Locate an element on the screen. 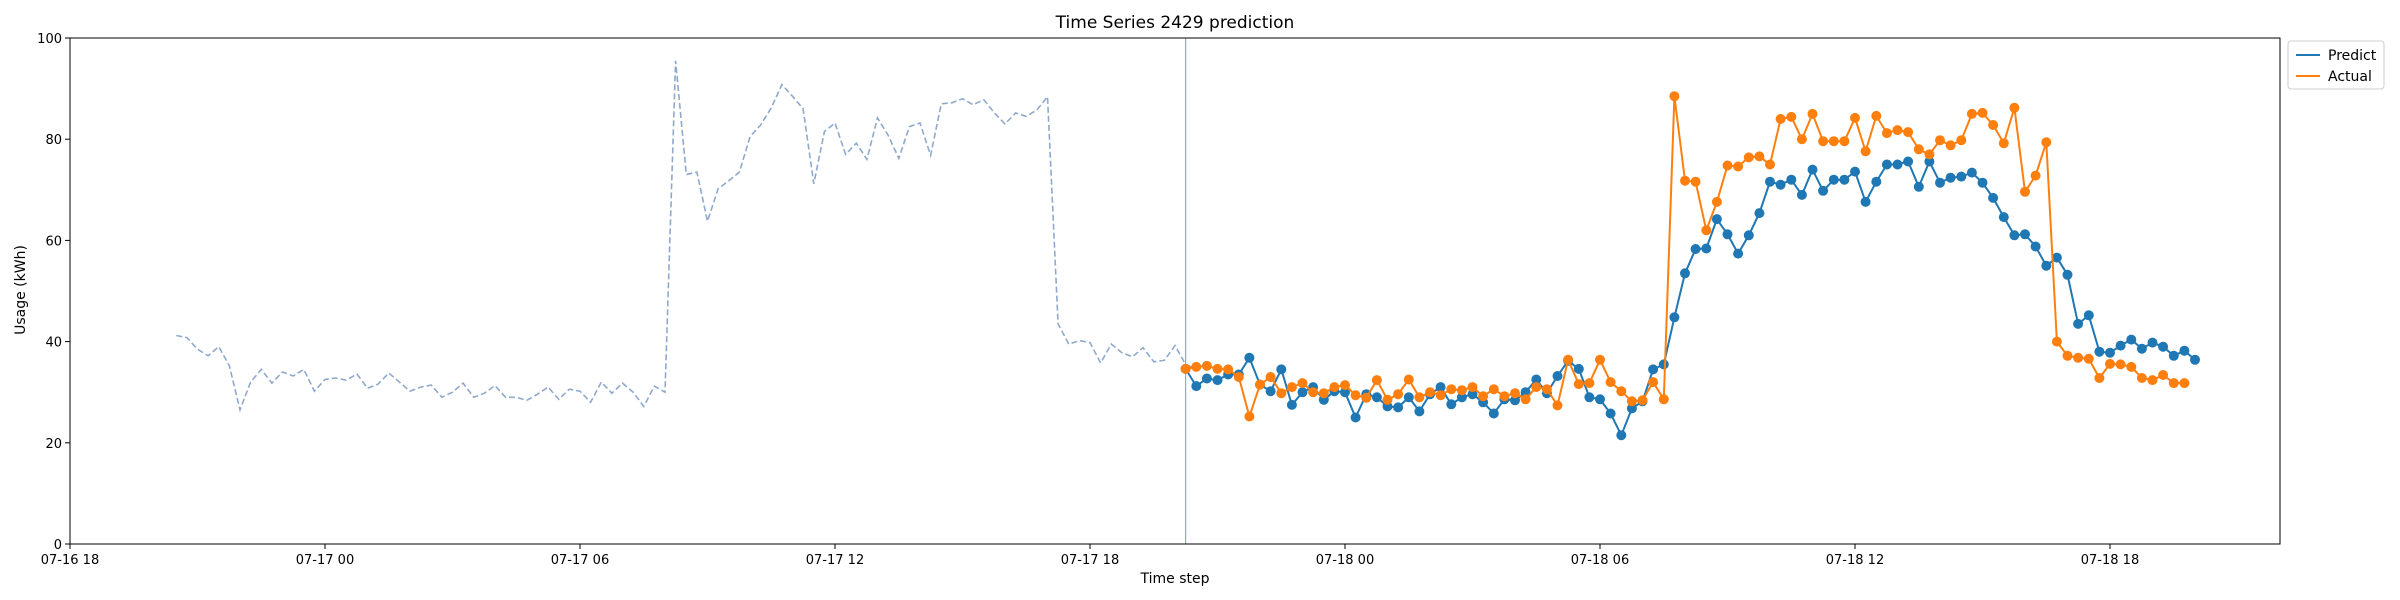  x-tick-label: 07-18 00 is located at coordinates (1345, 560).